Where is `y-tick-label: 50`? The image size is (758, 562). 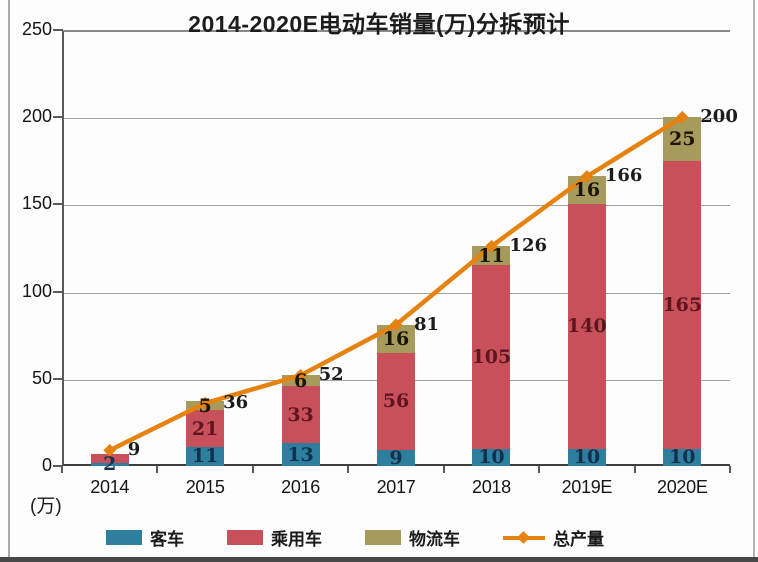 y-tick-label: 50 is located at coordinates (41, 377).